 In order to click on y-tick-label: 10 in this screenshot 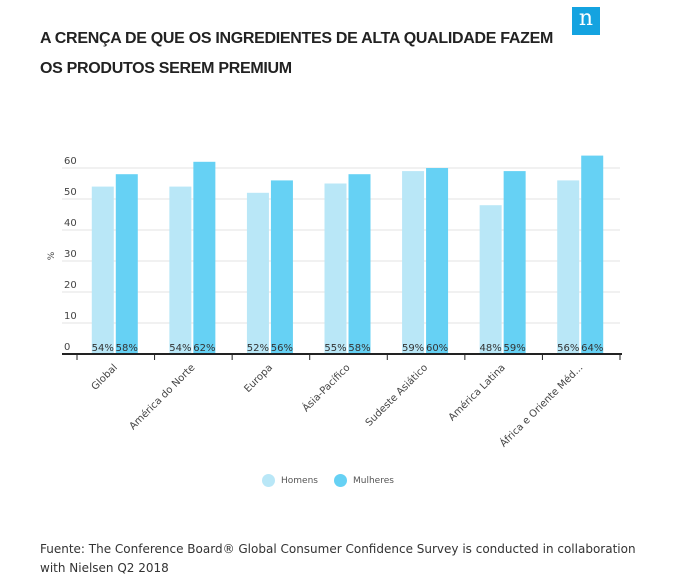, I will do `click(70, 316)`.